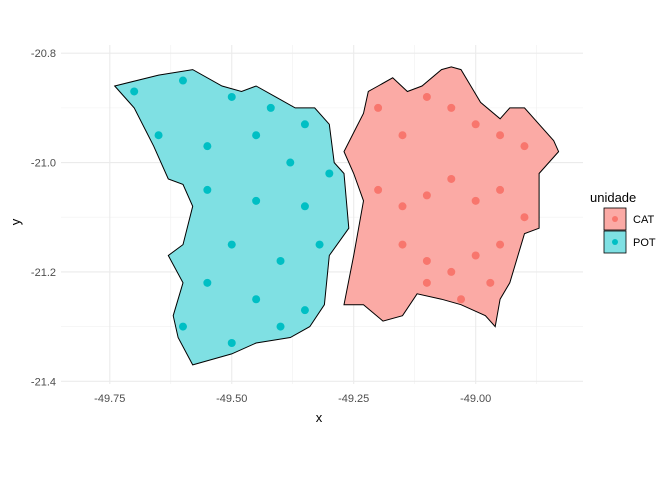  I want to click on y-tick-labels: -20.8 -21.0 -21.2 -21.4, so click(43, 218).